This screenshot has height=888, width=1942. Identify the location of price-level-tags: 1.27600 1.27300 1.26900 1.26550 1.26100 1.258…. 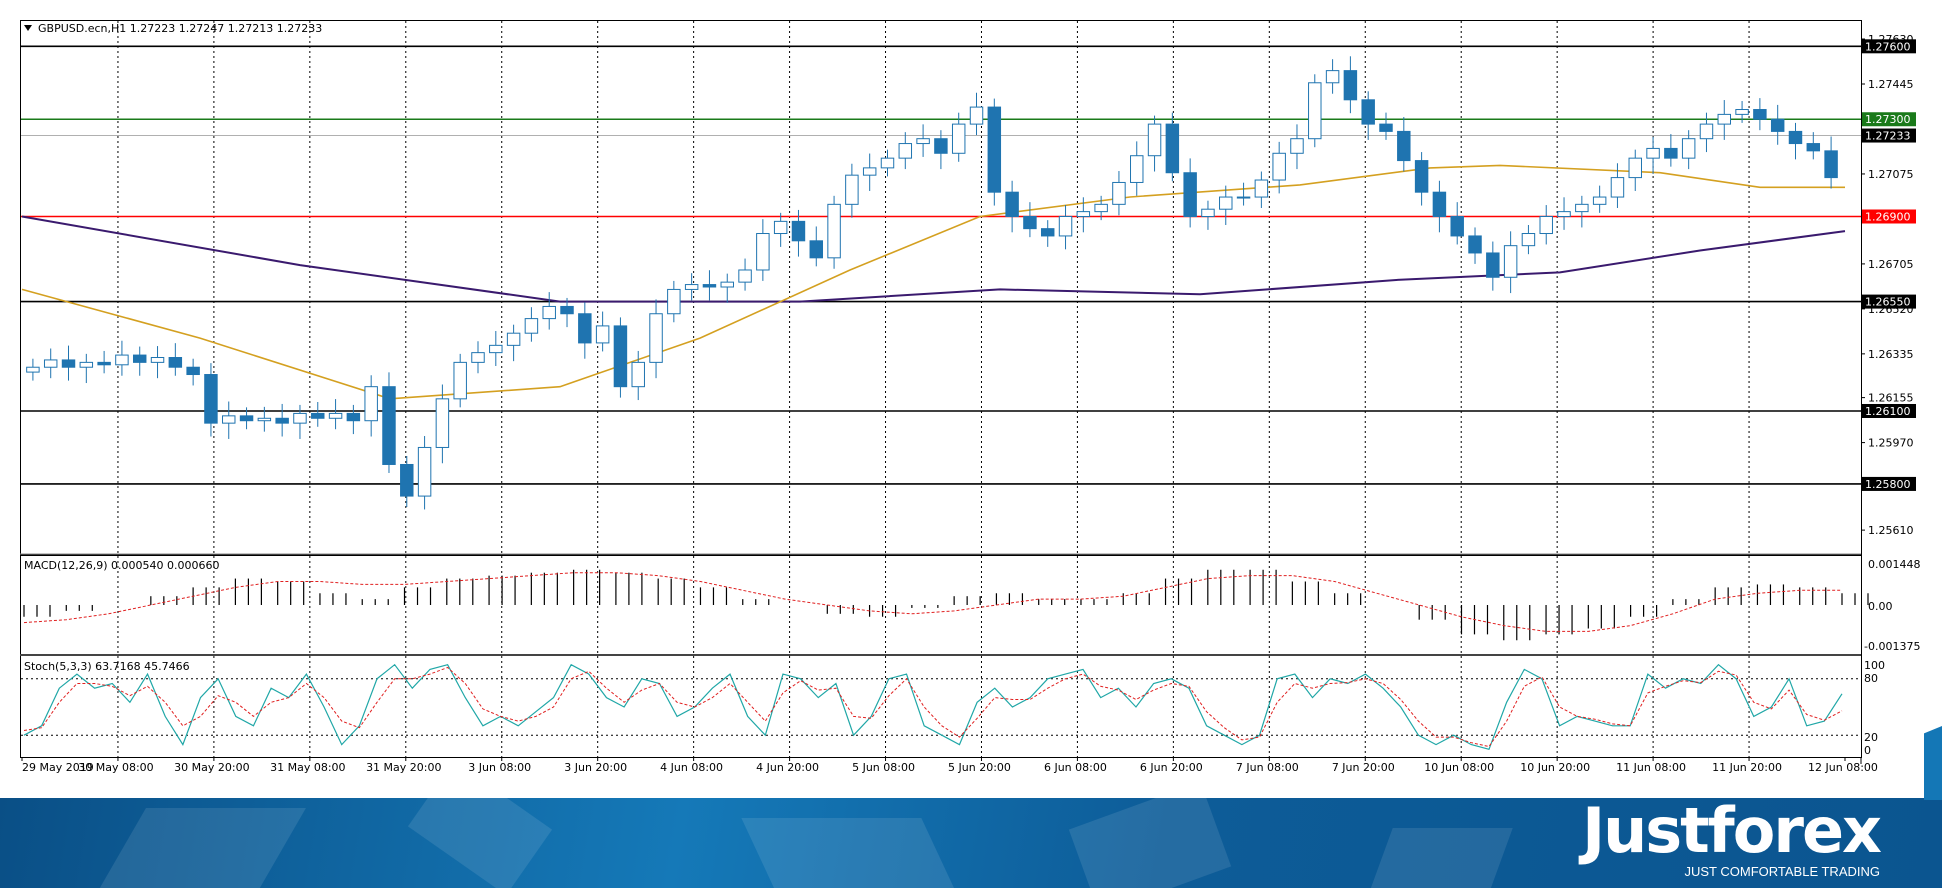
(1889, 265).